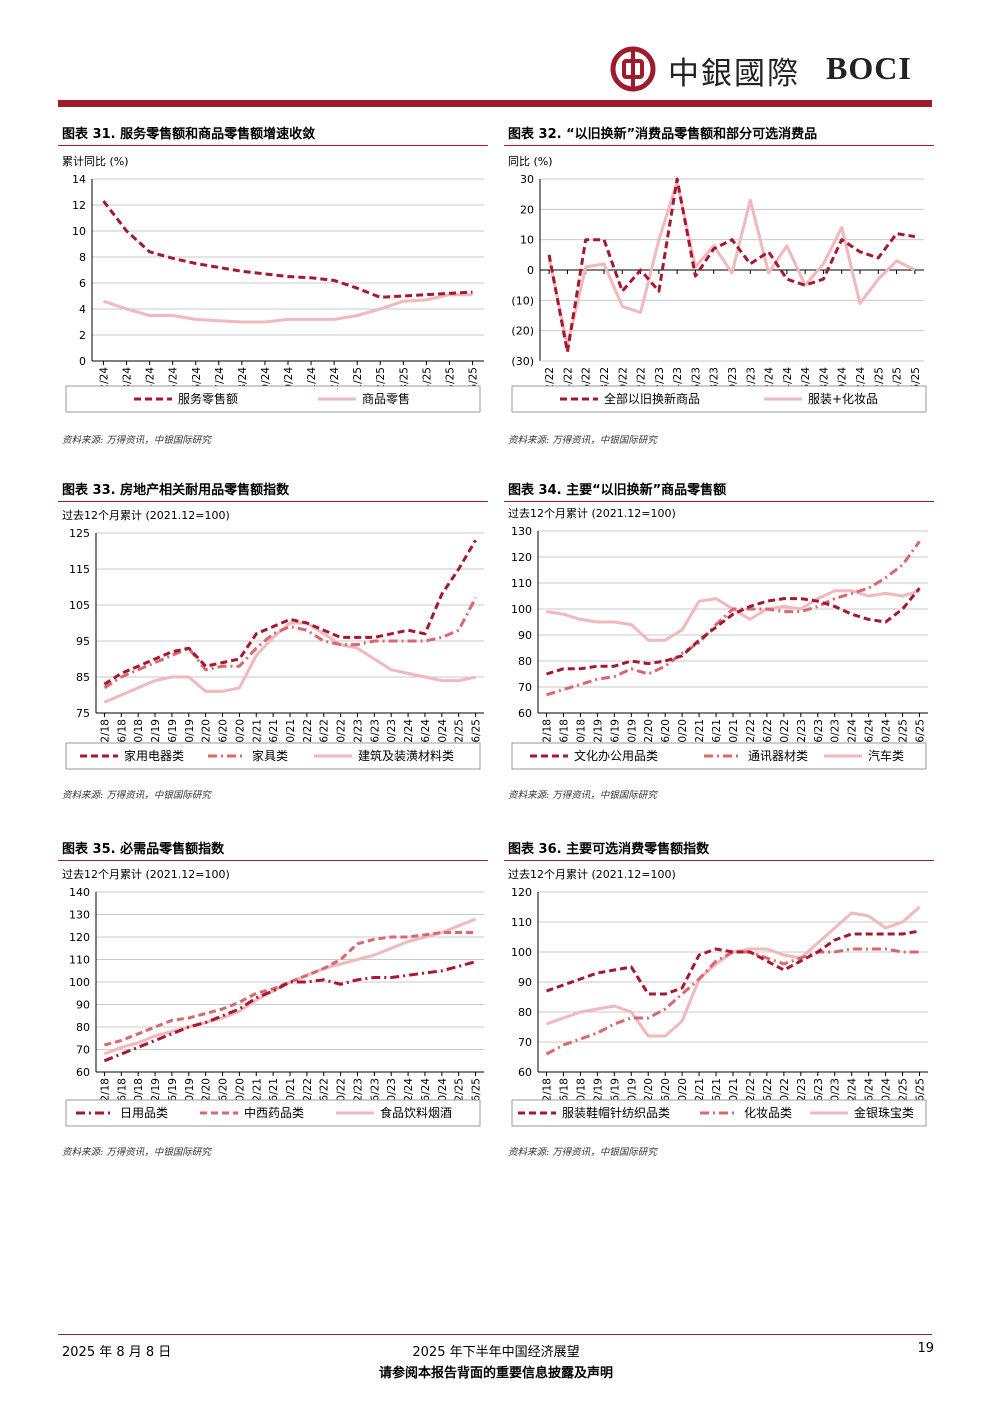 The width and height of the screenshot is (992, 1403). What do you see at coordinates (83, 641) in the screenshot?
I see `y-tick-label: 95` at bounding box center [83, 641].